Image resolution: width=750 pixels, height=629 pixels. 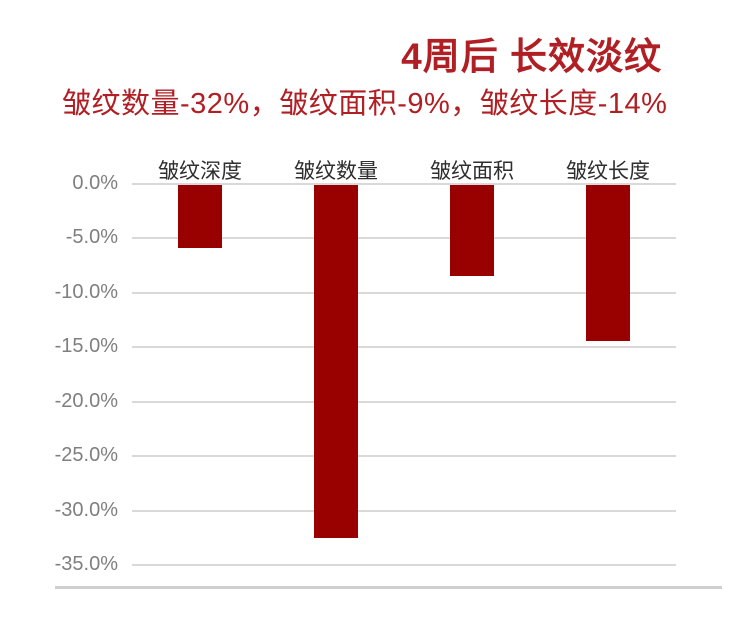 What do you see at coordinates (608, 171) in the screenshot?
I see `category-label: 皱纹长度` at bounding box center [608, 171].